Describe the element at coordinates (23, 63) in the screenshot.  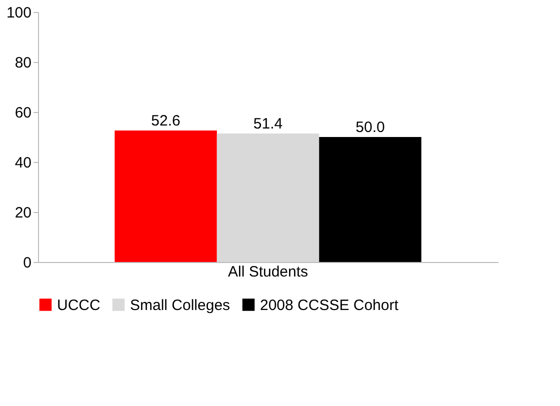
I see `y-tick-label: 80` at that location.